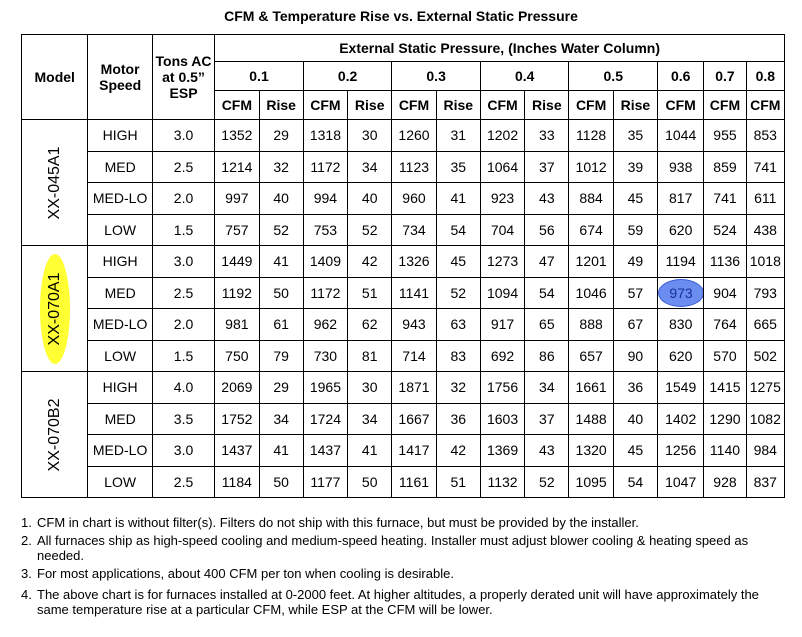  What do you see at coordinates (436, 76) in the screenshot?
I see `pressure-0.3: 0.3` at bounding box center [436, 76].